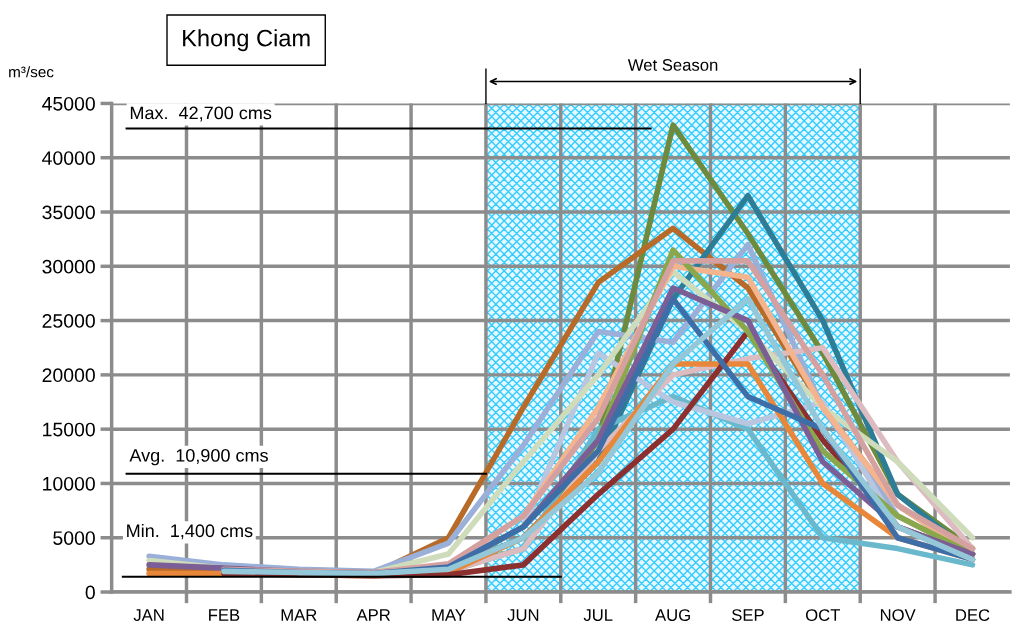 The image size is (1015, 637). Describe the element at coordinates (68, 103) in the screenshot. I see `y-tick-label: 45000` at that location.